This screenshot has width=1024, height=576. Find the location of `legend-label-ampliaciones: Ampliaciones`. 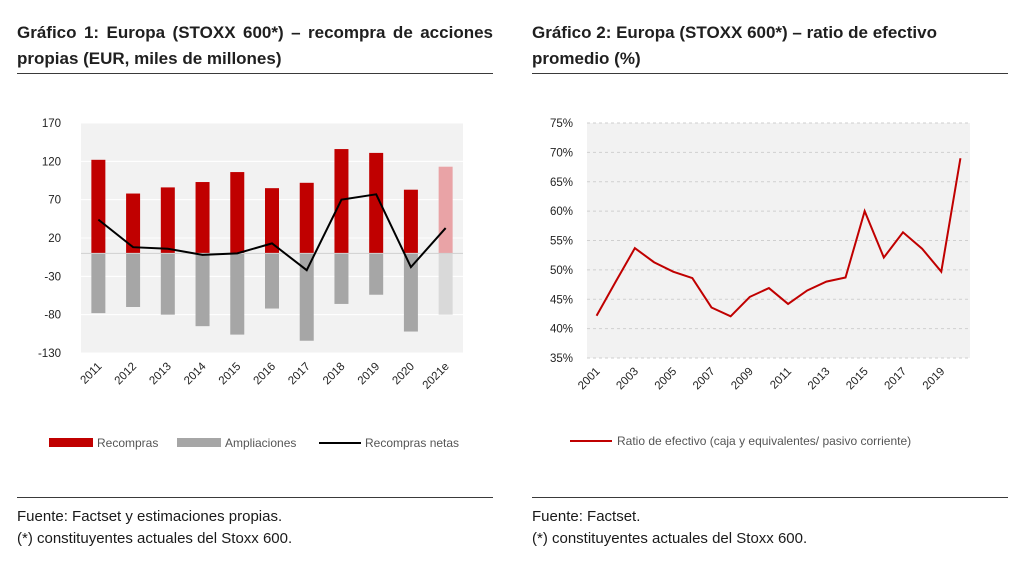

legend-label-ampliaciones: Ampliaciones is located at coordinates (260, 443).